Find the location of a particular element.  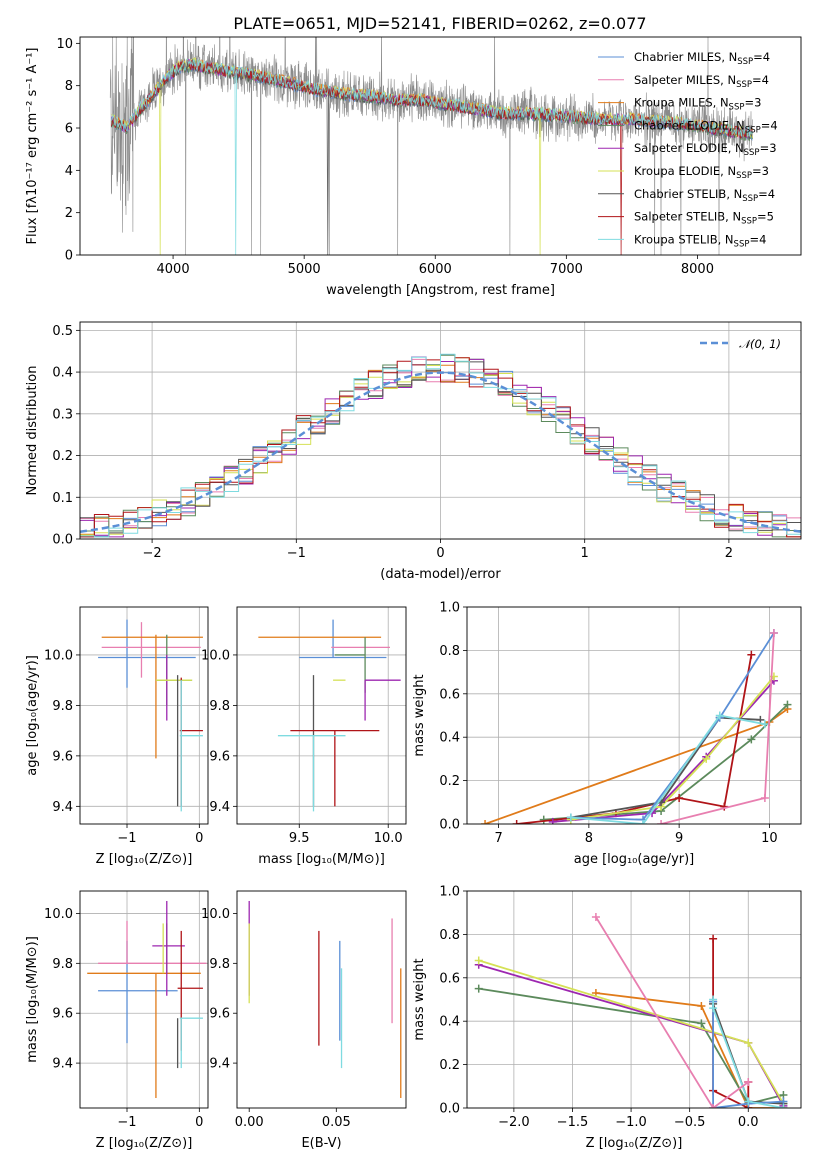

plot-area-mass_weight_vs_age is located at coordinates (636, 726).